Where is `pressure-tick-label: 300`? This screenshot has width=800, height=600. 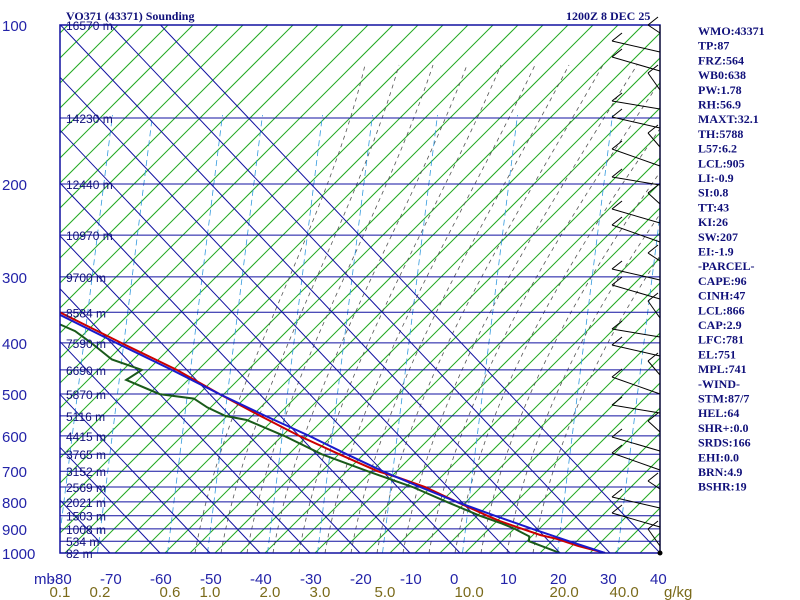 pressure-tick-label: 300 is located at coordinates (14, 278).